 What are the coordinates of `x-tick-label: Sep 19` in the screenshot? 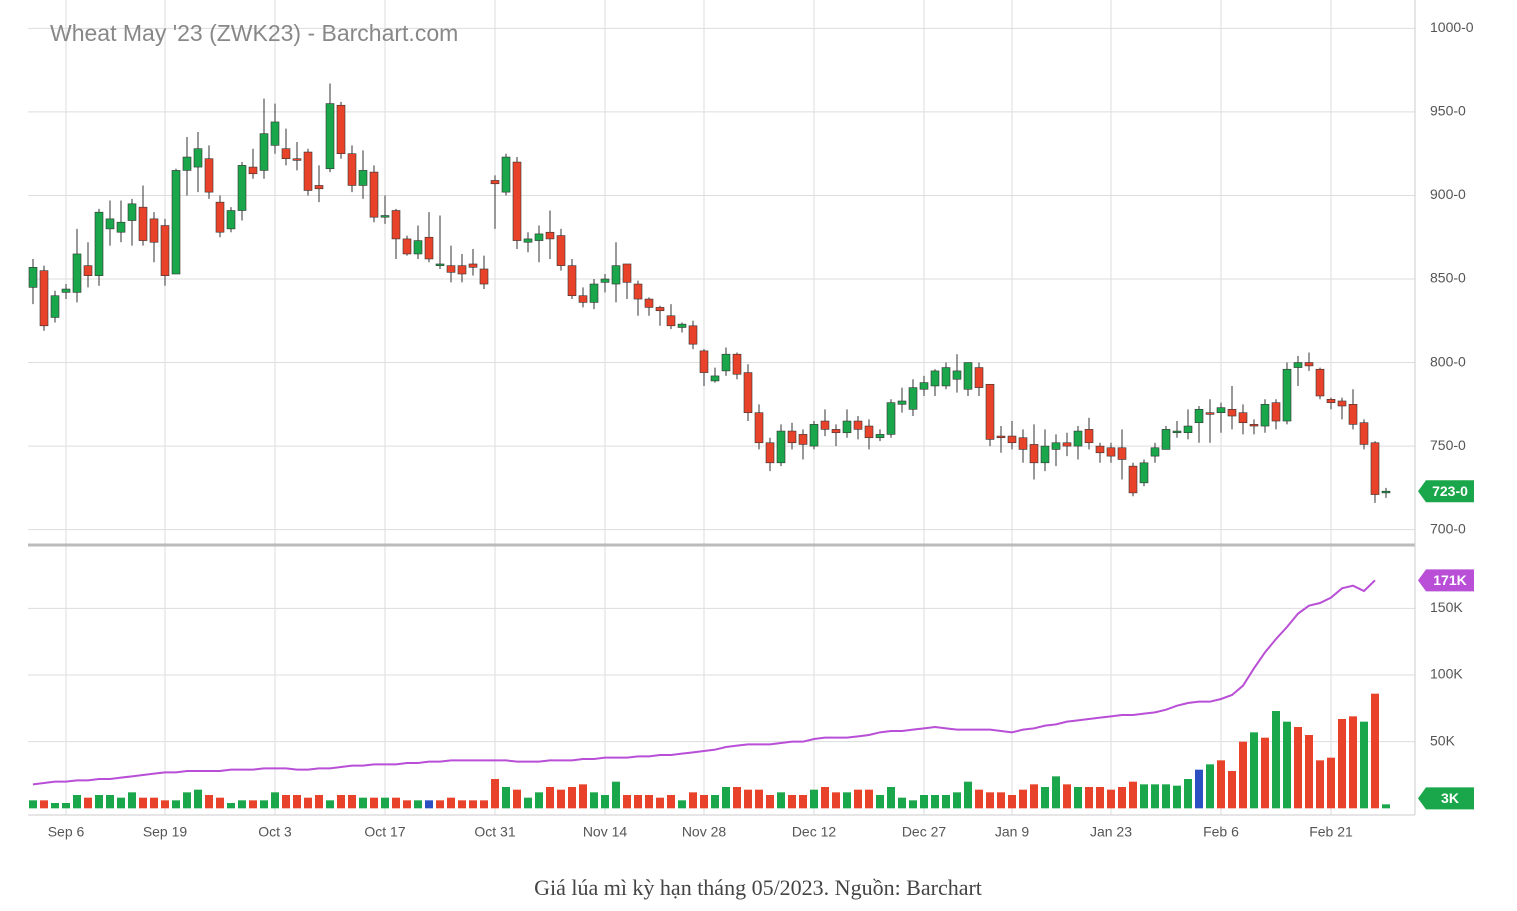 It's located at (165, 832).